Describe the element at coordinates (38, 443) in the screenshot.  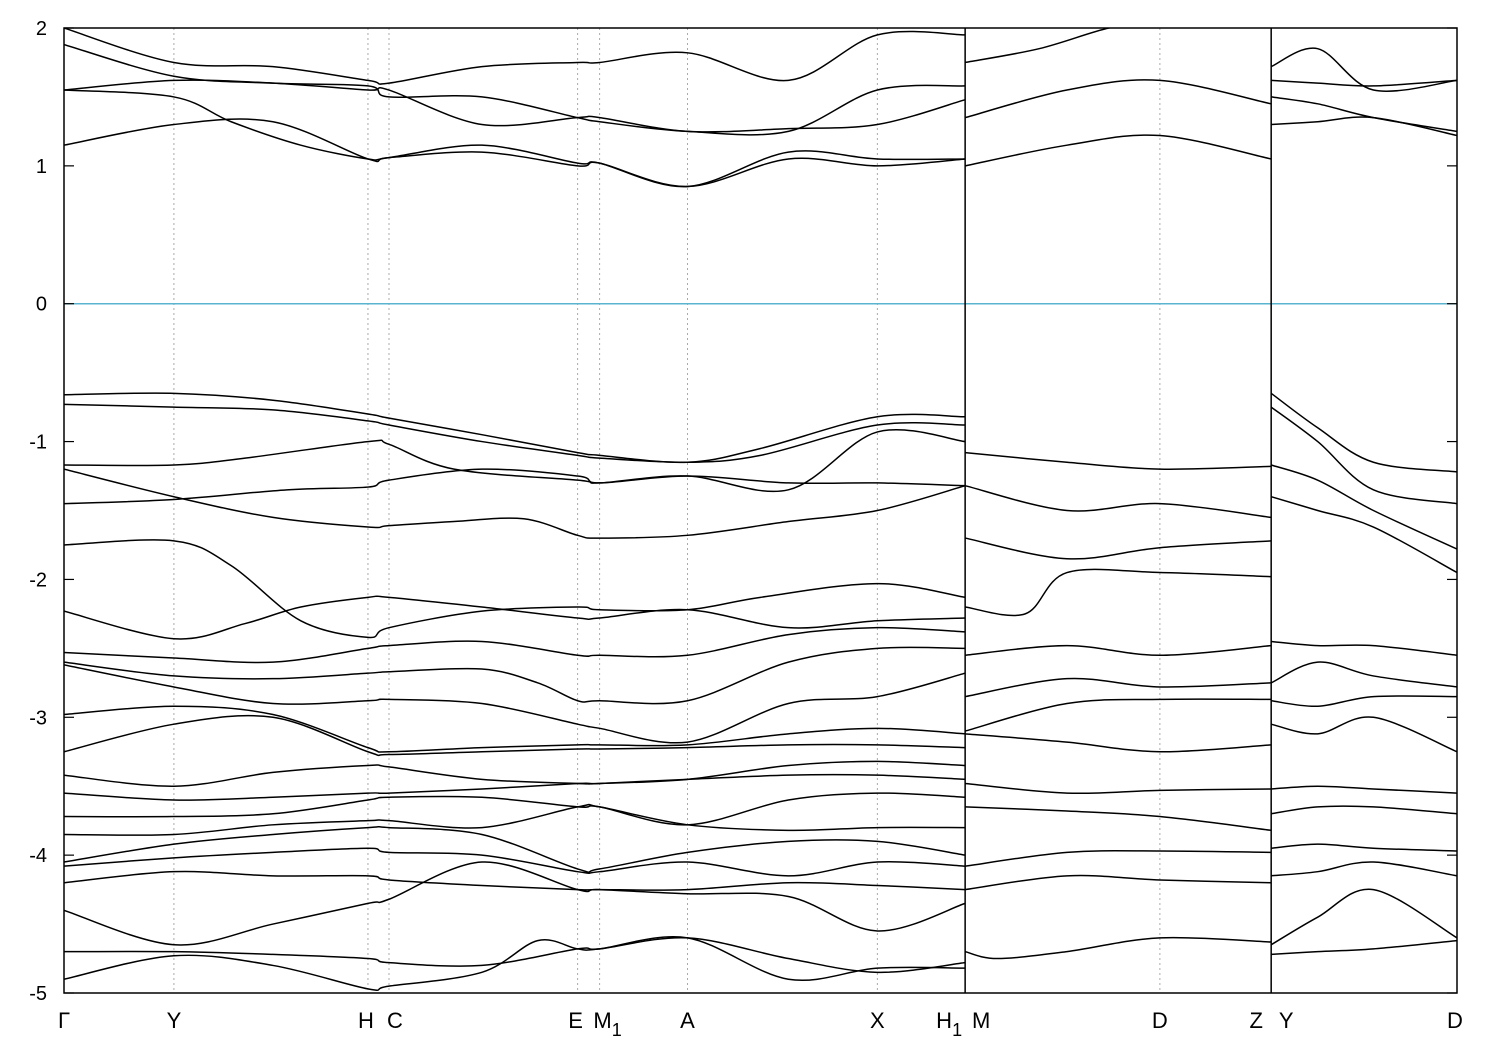
I see `y-tick-label: -1` at that location.